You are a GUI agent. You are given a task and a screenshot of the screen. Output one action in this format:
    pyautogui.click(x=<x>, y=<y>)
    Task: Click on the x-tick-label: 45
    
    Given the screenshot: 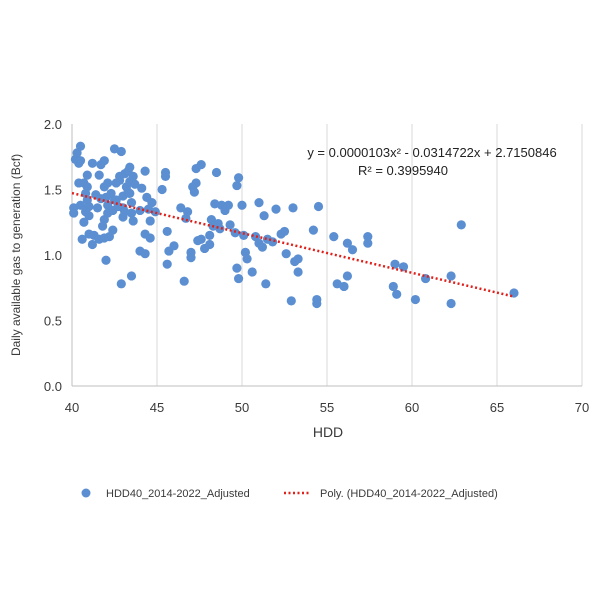 What is the action you would take?
    pyautogui.click(x=157, y=407)
    